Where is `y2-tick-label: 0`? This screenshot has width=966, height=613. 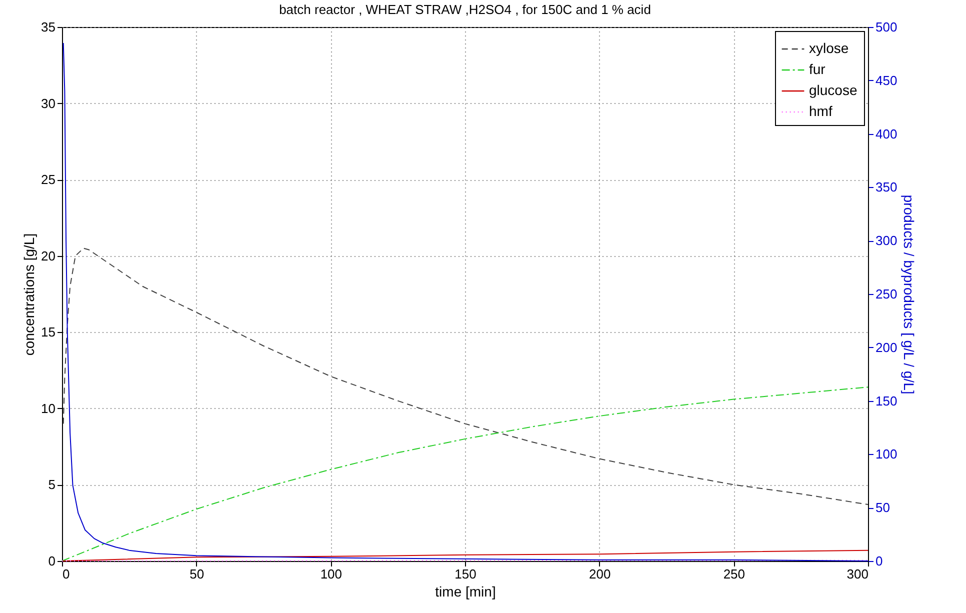 y2-tick-label: 0 is located at coordinates (879, 561).